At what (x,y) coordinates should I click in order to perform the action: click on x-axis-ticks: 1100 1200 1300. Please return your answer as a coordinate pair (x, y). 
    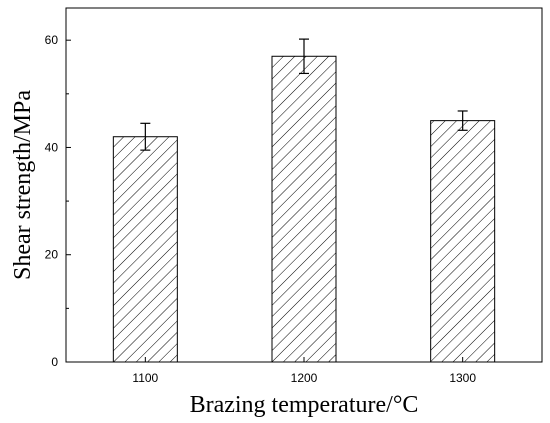
    Looking at the image, I should click on (304, 371).